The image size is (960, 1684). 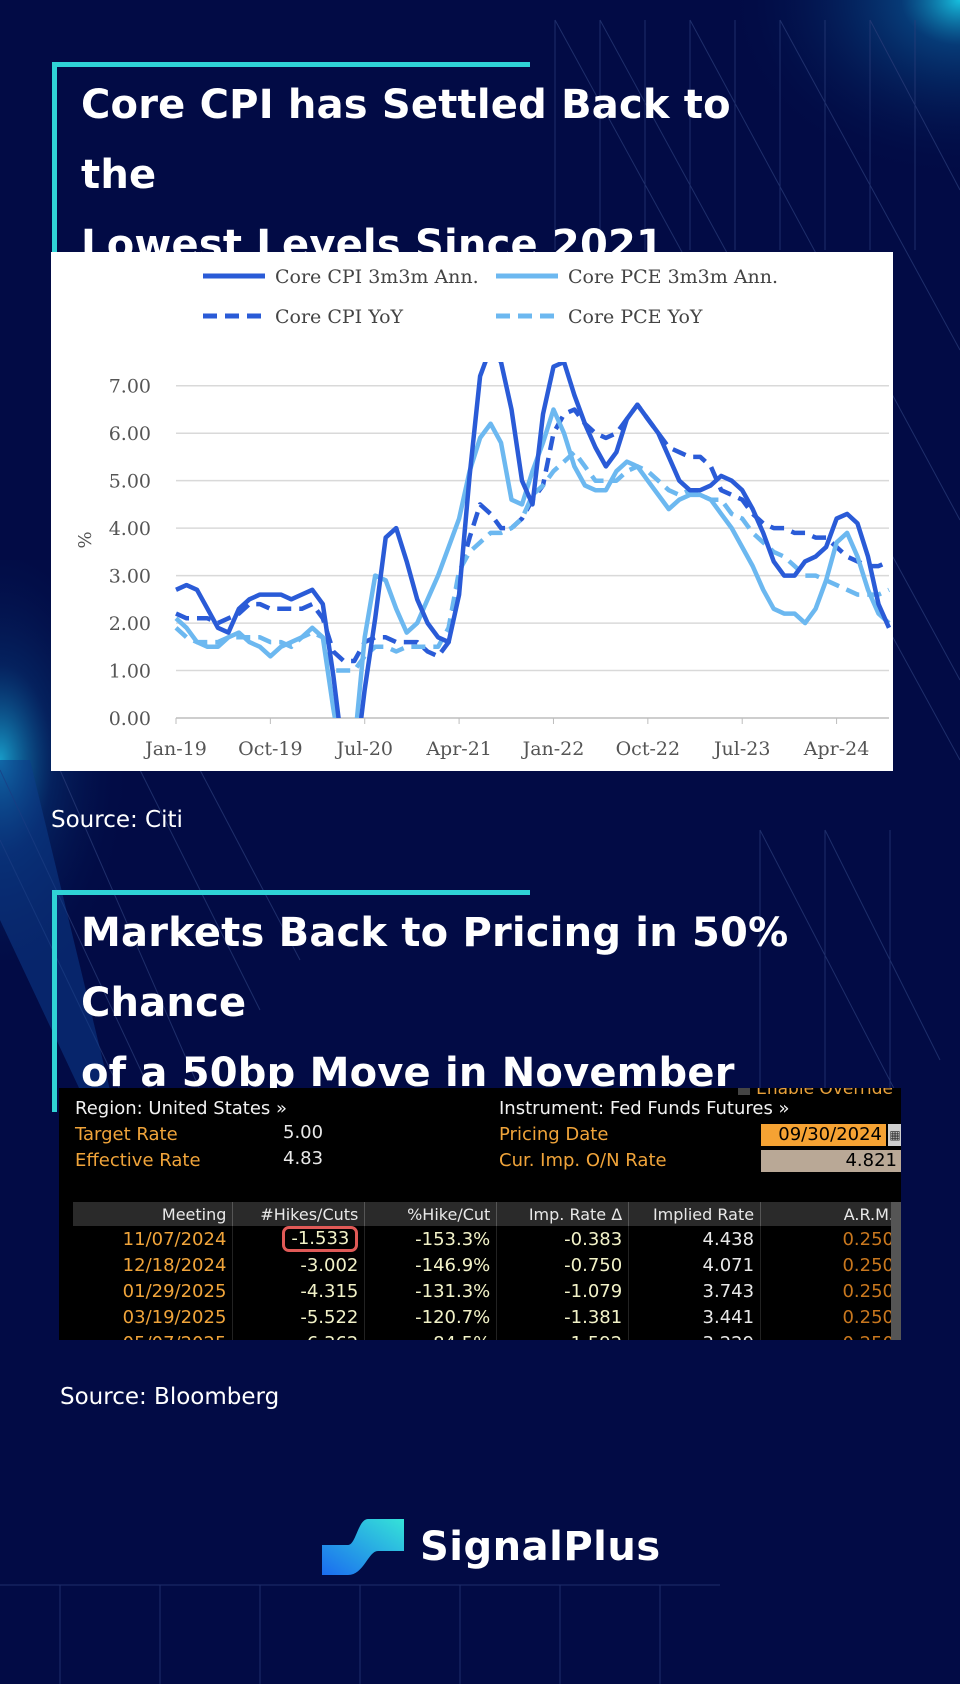 I want to click on implied-rate-cell: 3.441, so click(x=695, y=1317).